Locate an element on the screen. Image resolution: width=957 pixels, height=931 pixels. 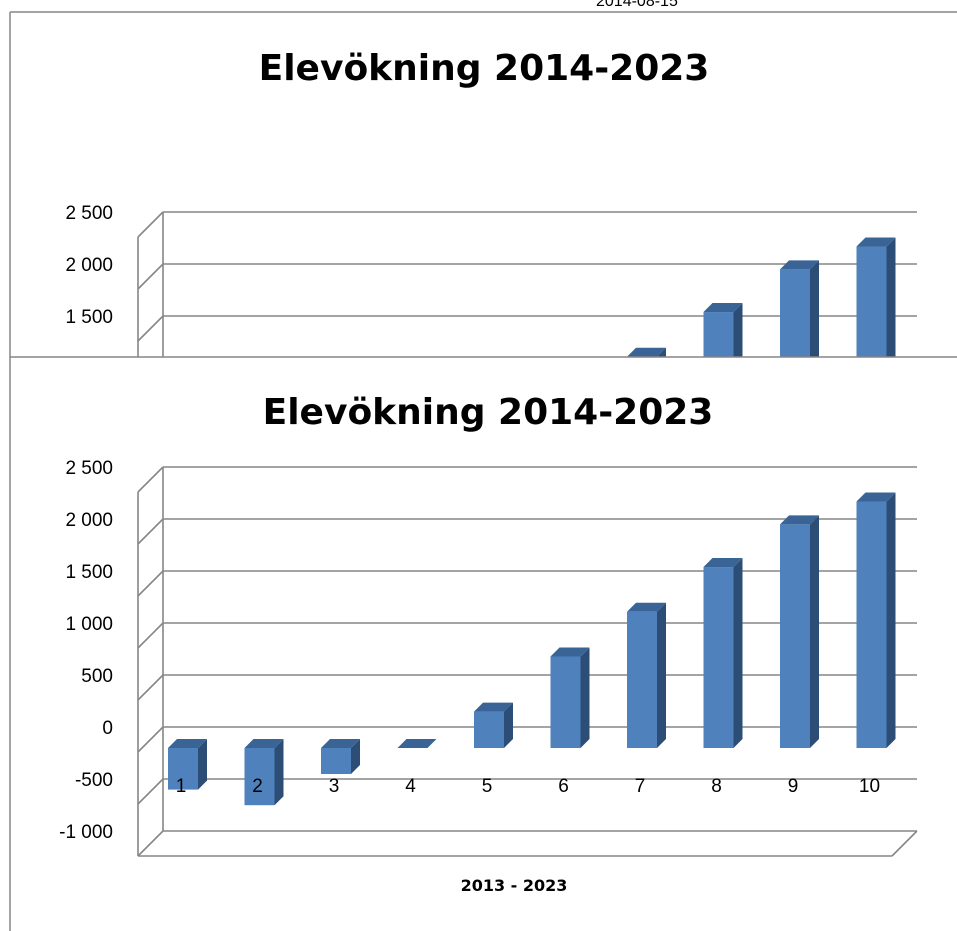
x-tick-label: 5 is located at coordinates (487, 786).